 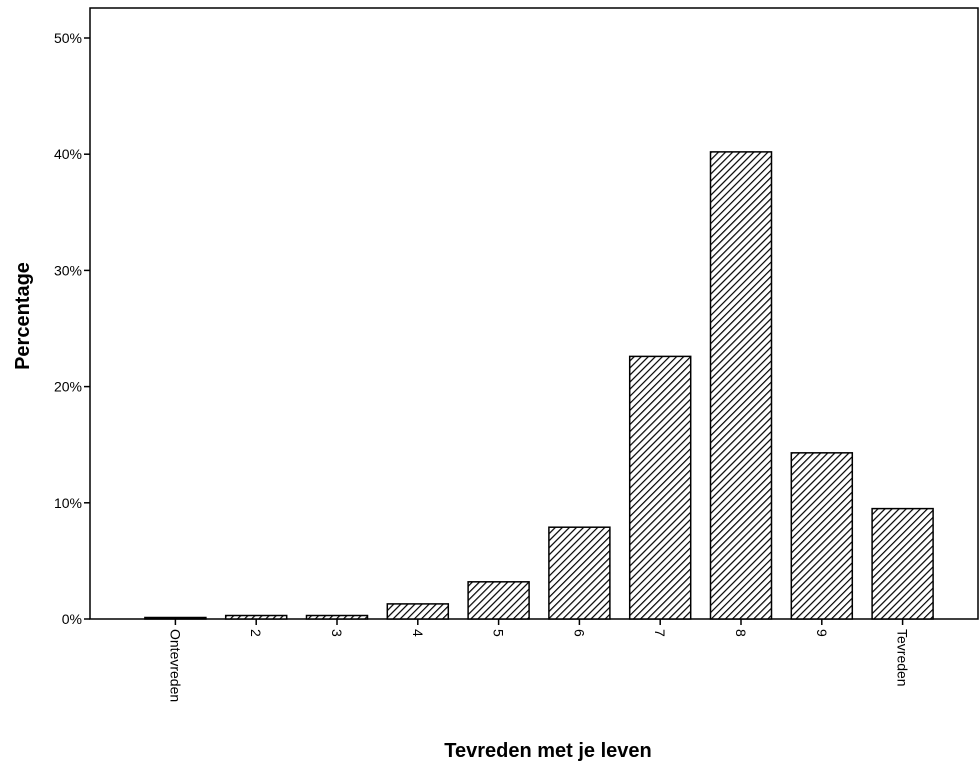 I want to click on y-tick-label: 0%, so click(x=72, y=619).